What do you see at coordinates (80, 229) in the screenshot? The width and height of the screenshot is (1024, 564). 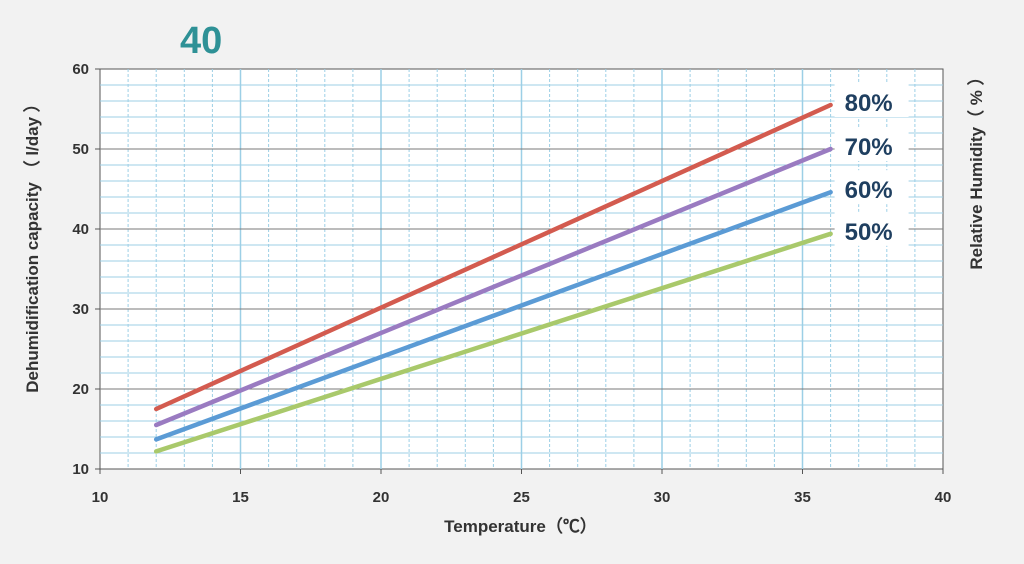 I see `y-tick-label: 40` at bounding box center [80, 229].